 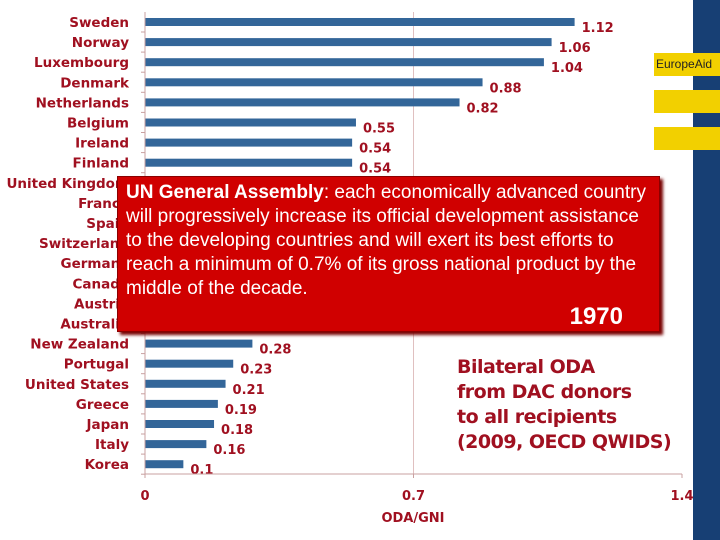 What do you see at coordinates (144, 496) in the screenshot?
I see `x-tick-label: 0` at bounding box center [144, 496].